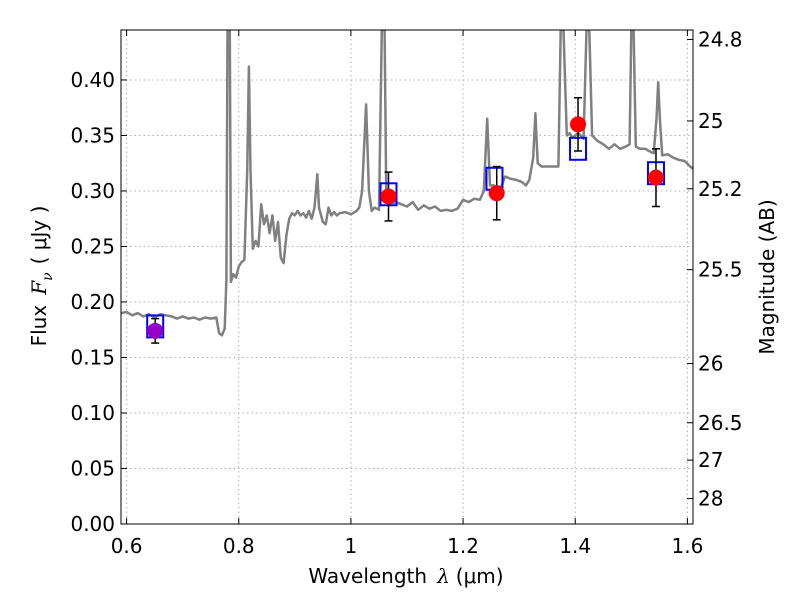 The height and width of the screenshot is (600, 800). What do you see at coordinates (48, 276) in the screenshot?
I see `y-axis-label-subscript: ν` at bounding box center [48, 276].